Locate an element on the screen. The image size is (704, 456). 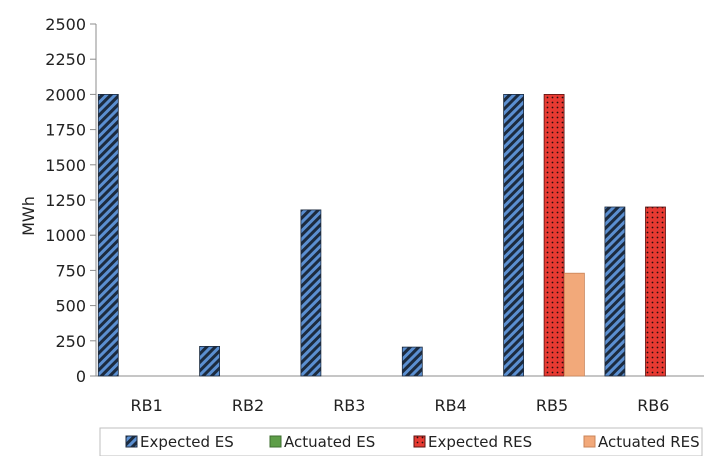
x-category-label: RB2 is located at coordinates (248, 405).